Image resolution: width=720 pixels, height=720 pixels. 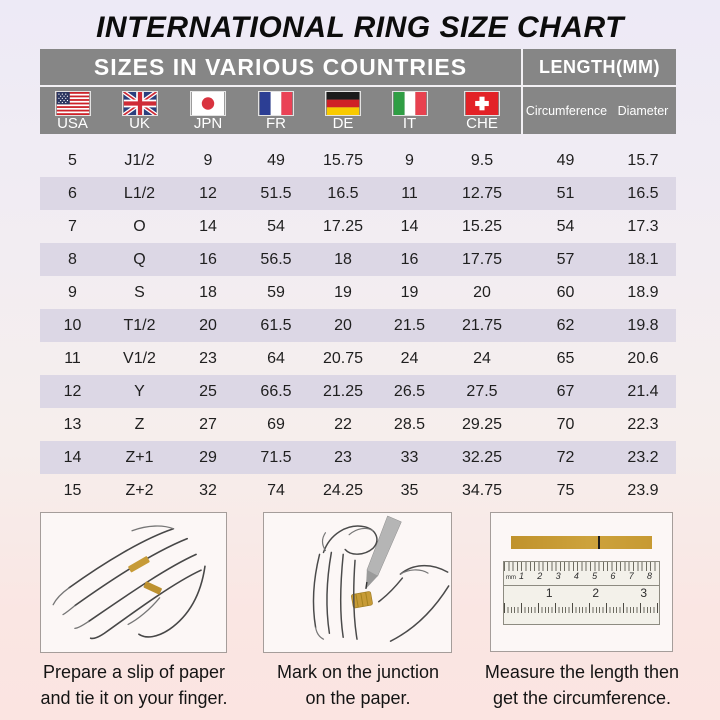 What do you see at coordinates (482, 110) in the screenshot?
I see `column-header-che: CHE` at bounding box center [482, 110].